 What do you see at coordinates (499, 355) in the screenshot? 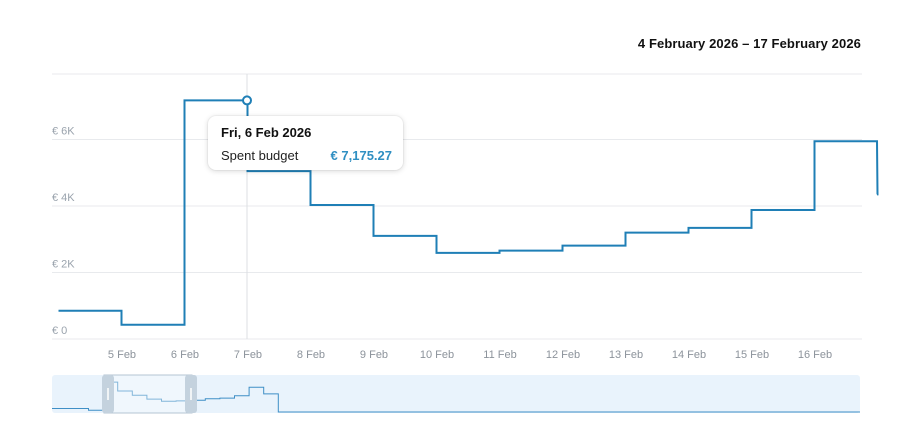
I see `x-tick-label: 11 Feb` at bounding box center [499, 355].